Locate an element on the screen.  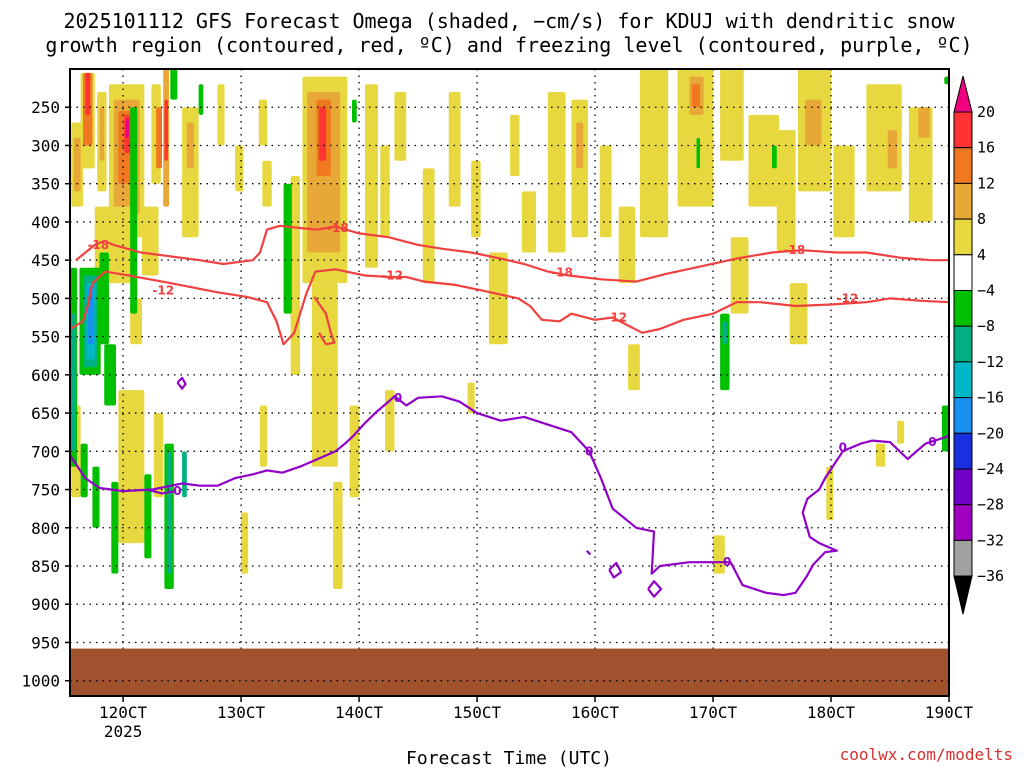
colorbar-bottom-arrow is located at coordinates (963, 595).